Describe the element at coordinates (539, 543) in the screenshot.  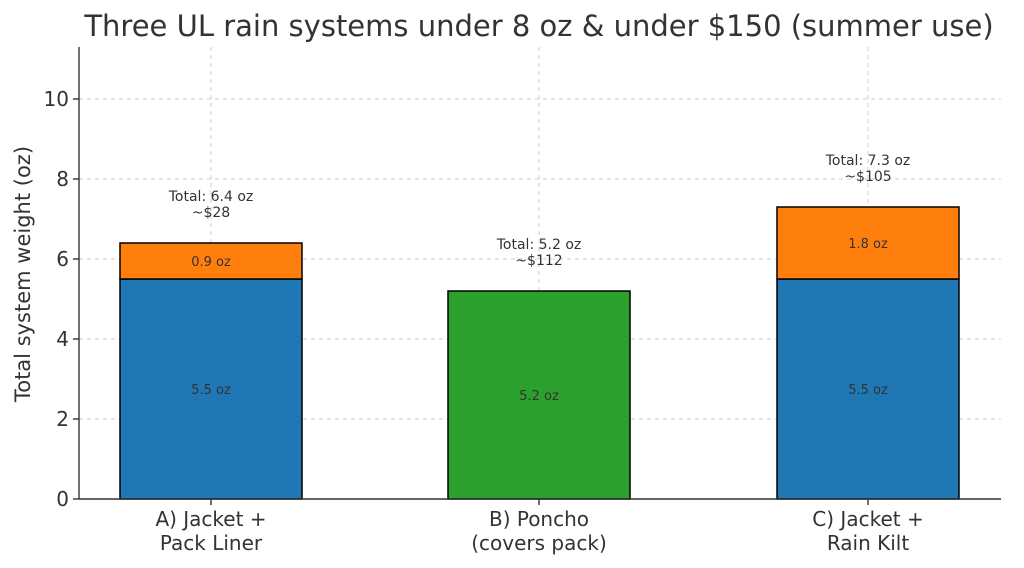
I see `x-tick-label: (covers pack)` at that location.